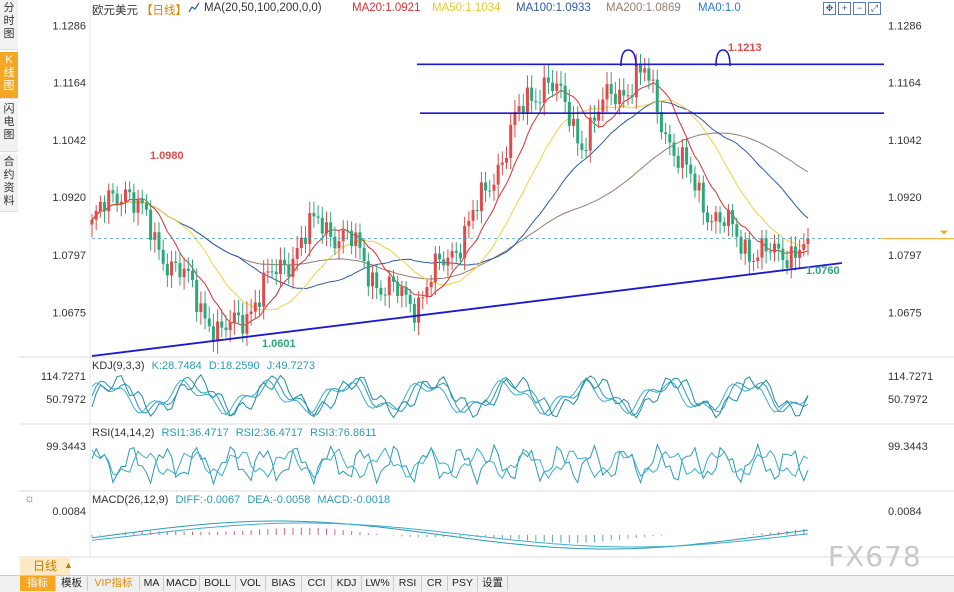 This screenshot has height=592, width=954. I want to click on kdj-j: J:49.7273, so click(291, 366).